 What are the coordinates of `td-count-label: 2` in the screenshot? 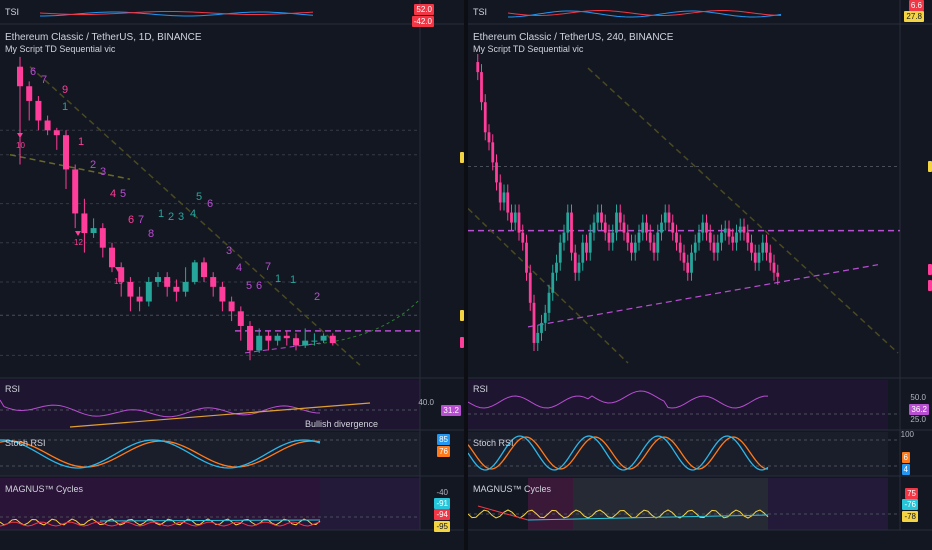 It's located at (93, 165).